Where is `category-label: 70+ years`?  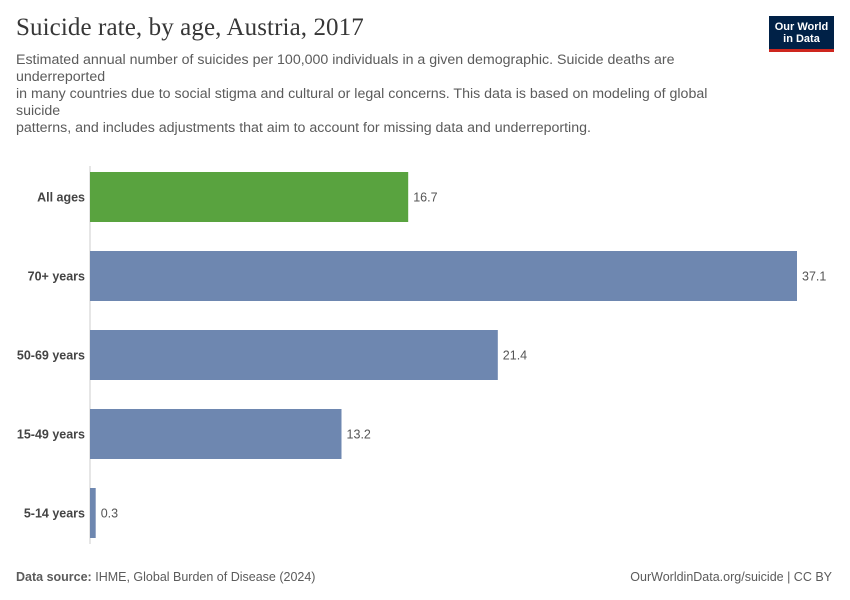 category-label: 70+ years is located at coordinates (56, 277).